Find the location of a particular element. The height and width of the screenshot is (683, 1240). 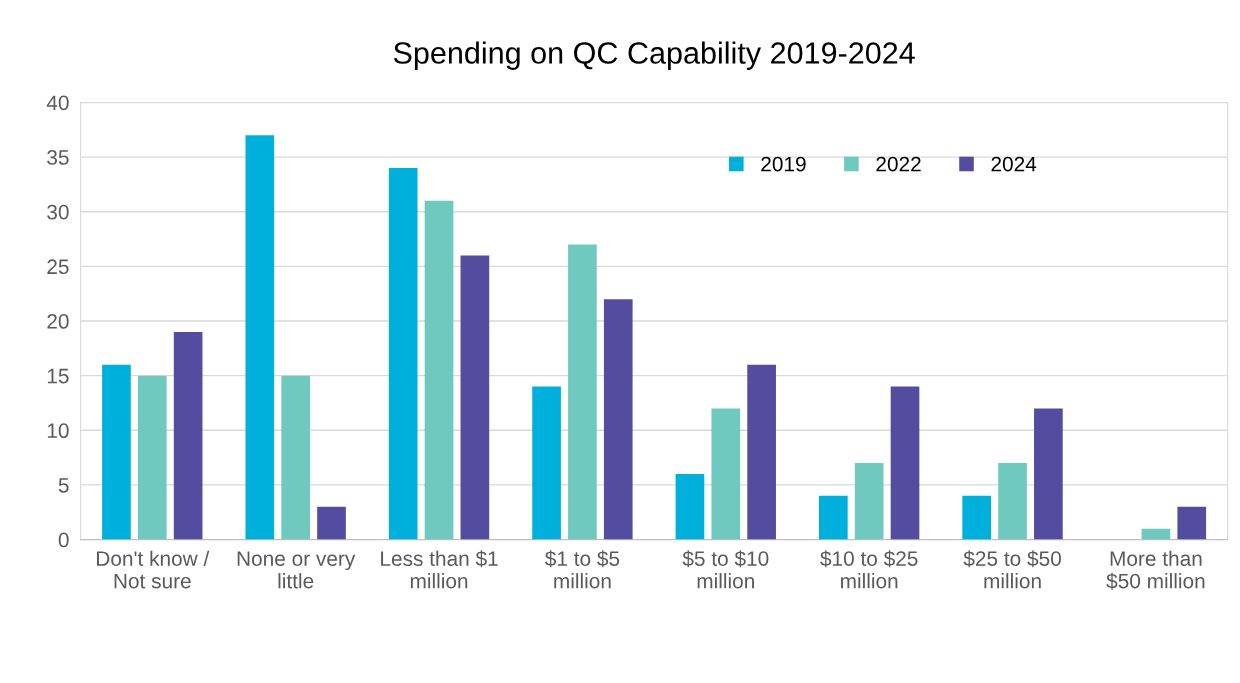

y-tick-label: 35 is located at coordinates (58, 157).